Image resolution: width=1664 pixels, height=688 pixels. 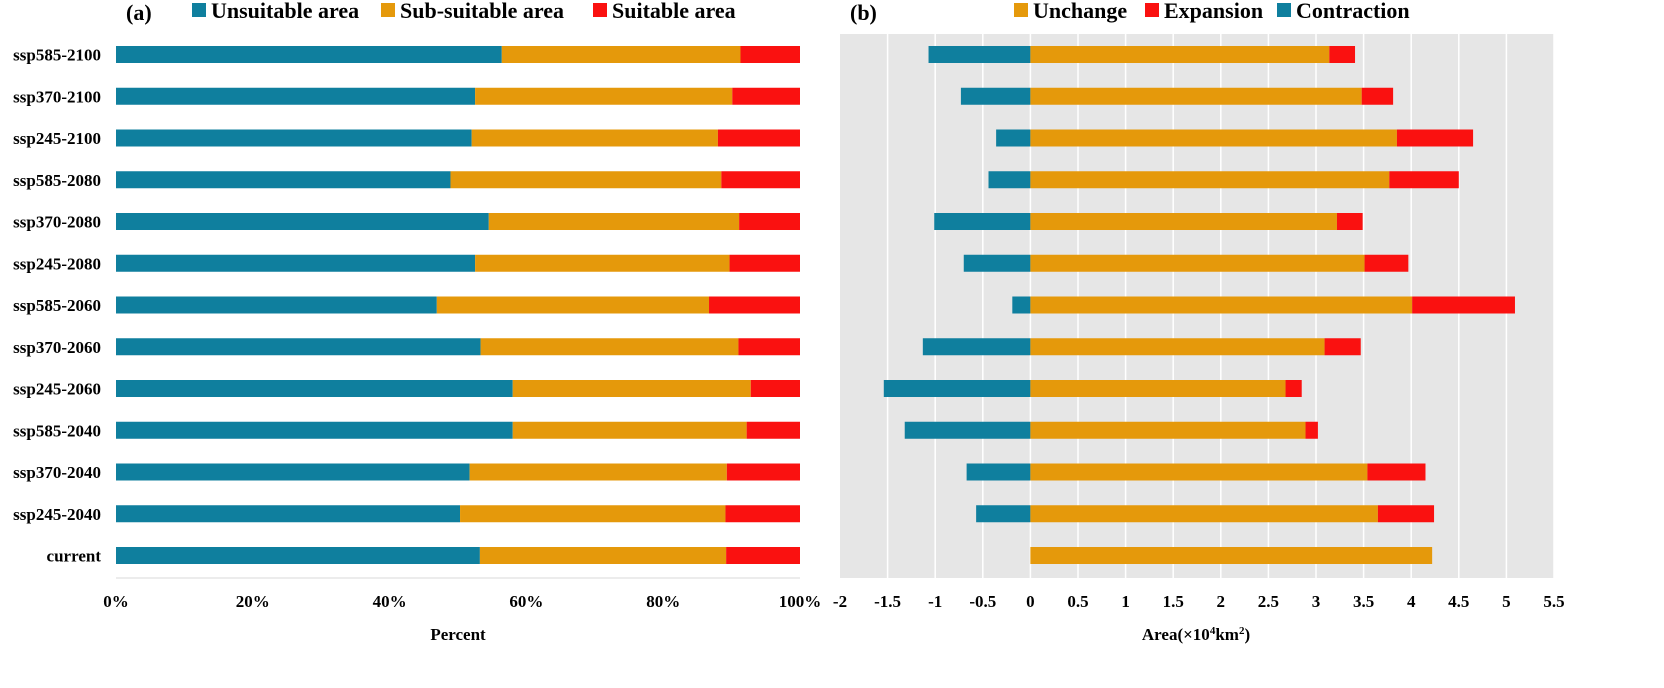 What do you see at coordinates (1247, 634) in the screenshot?
I see `panel-b-x-axis-title-suffix: )` at bounding box center [1247, 634].